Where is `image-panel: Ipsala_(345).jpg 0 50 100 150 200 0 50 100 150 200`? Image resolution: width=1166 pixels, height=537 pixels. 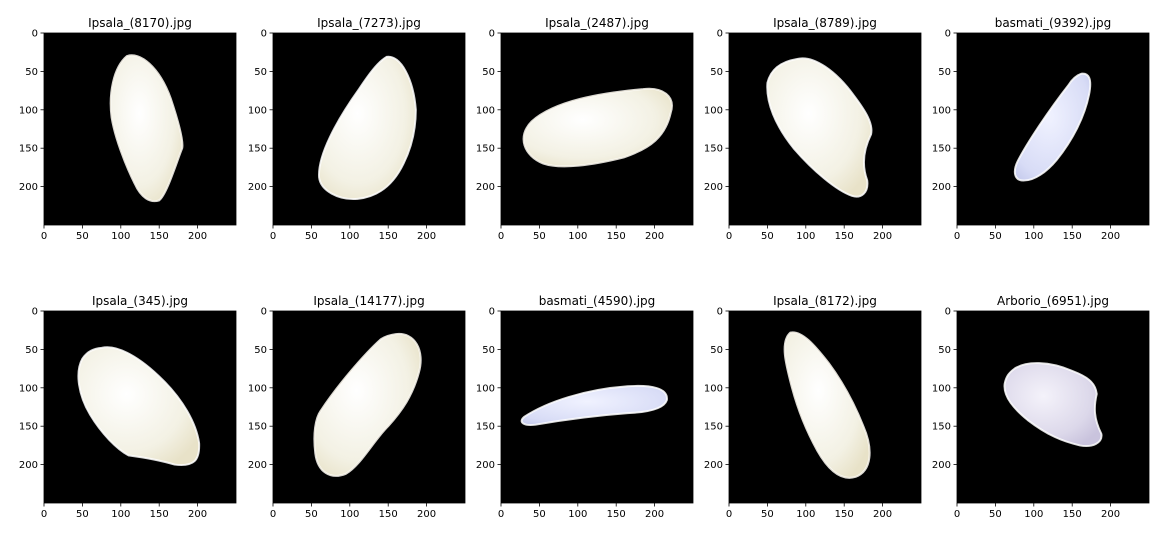 image-panel: Ipsala_(345).jpg 0 50 100 150 200 0 50 100 150 200 is located at coordinates (128, 407).